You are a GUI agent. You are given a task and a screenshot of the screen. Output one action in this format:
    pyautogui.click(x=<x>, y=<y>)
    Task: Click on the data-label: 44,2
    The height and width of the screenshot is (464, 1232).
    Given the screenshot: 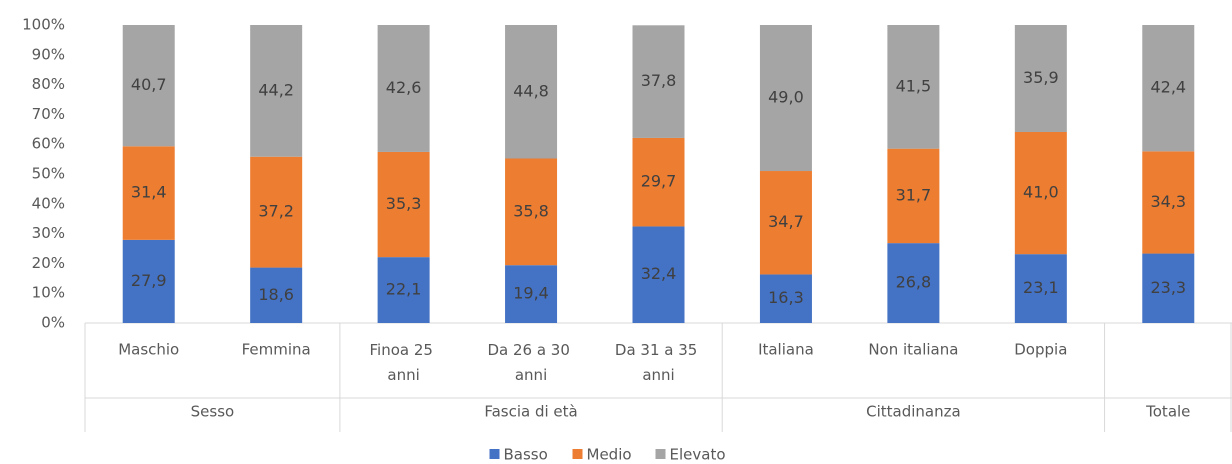 What is the action you would take?
    pyautogui.click(x=276, y=89)
    